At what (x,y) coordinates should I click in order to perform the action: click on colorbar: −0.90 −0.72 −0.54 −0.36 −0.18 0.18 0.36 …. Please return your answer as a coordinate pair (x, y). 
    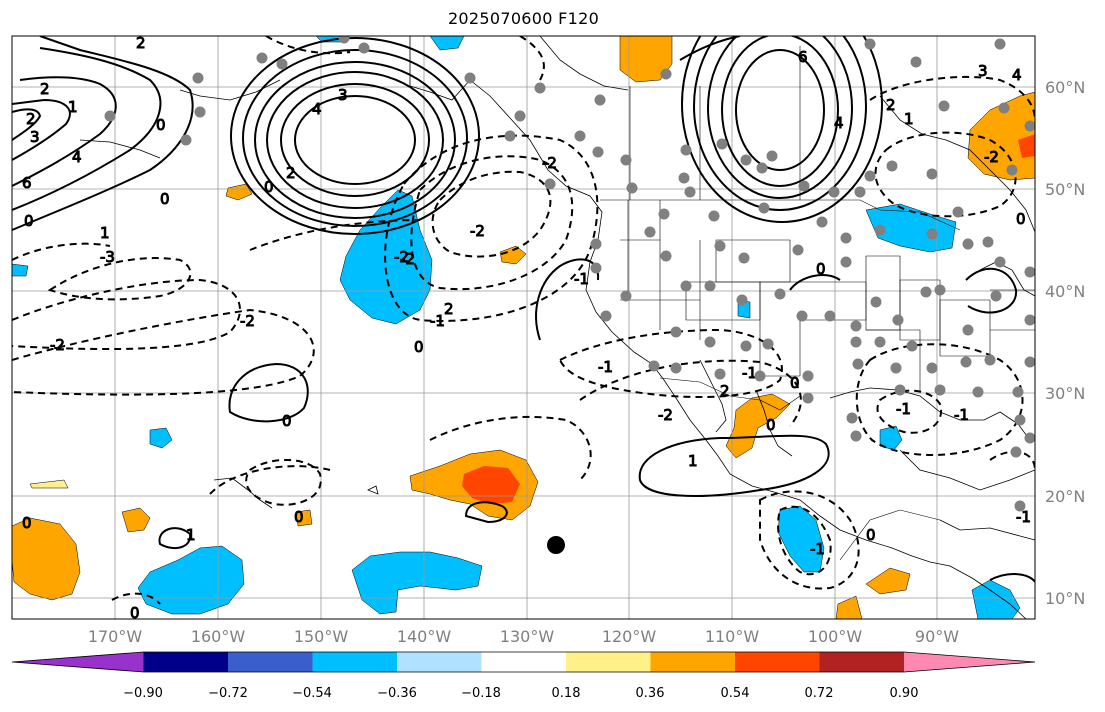
    Looking at the image, I should click on (523, 676).